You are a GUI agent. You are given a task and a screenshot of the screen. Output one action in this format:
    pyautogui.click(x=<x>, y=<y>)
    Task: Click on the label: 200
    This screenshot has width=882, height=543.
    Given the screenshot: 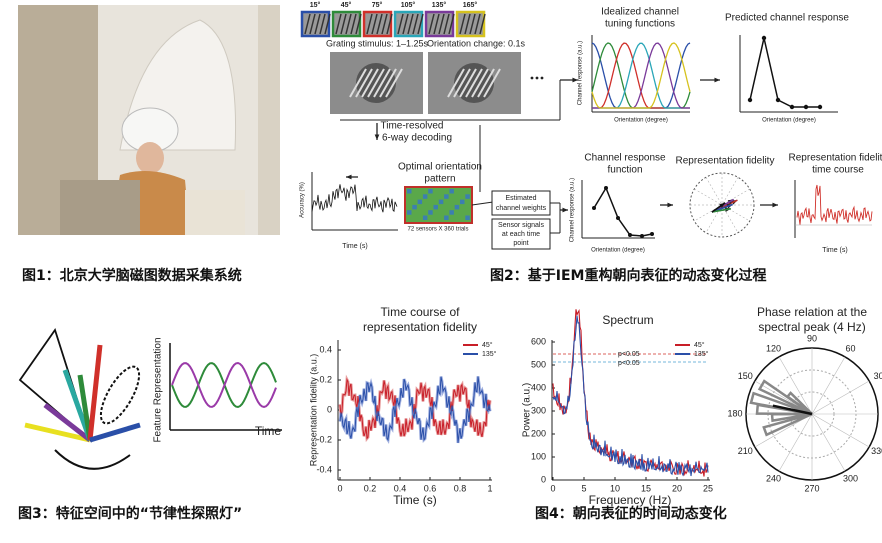 What is the action you would take?
    pyautogui.click(x=538, y=433)
    